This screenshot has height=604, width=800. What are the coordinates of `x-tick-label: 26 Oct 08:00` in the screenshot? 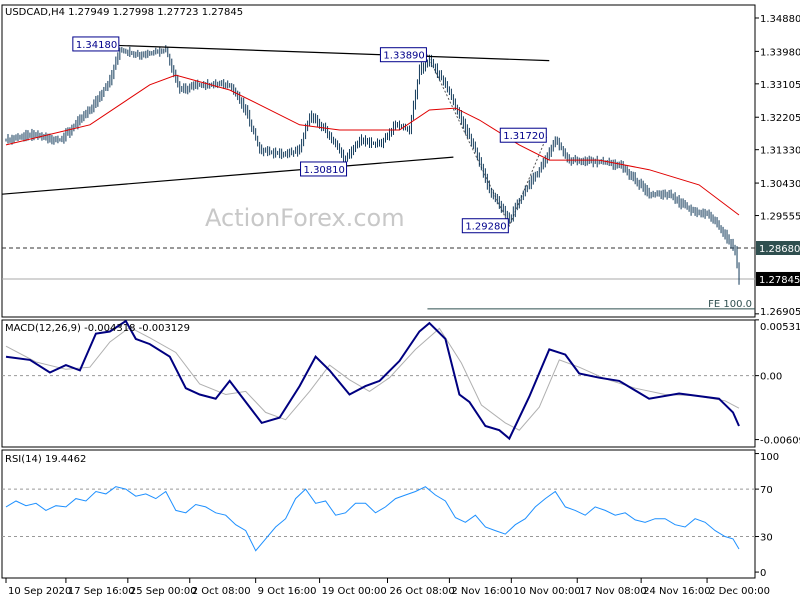 It's located at (421, 591).